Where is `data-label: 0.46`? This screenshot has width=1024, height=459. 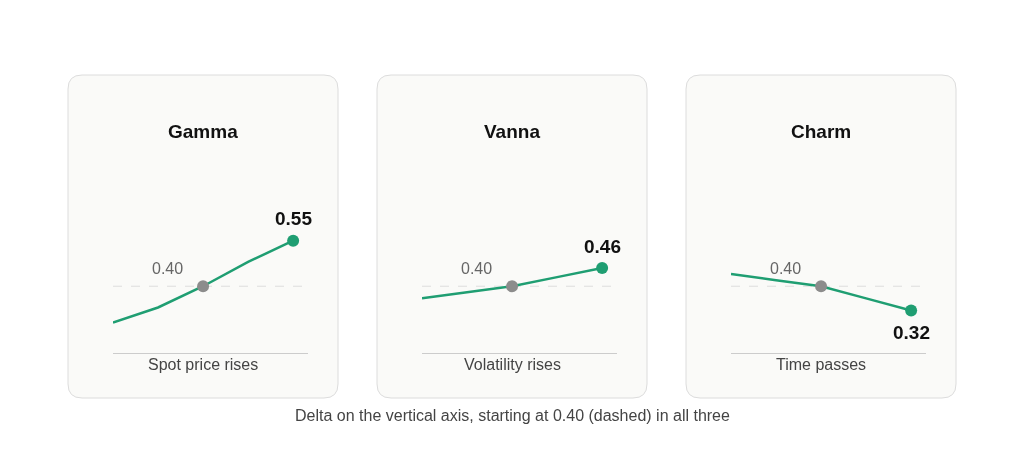 data-label: 0.46 is located at coordinates (602, 246).